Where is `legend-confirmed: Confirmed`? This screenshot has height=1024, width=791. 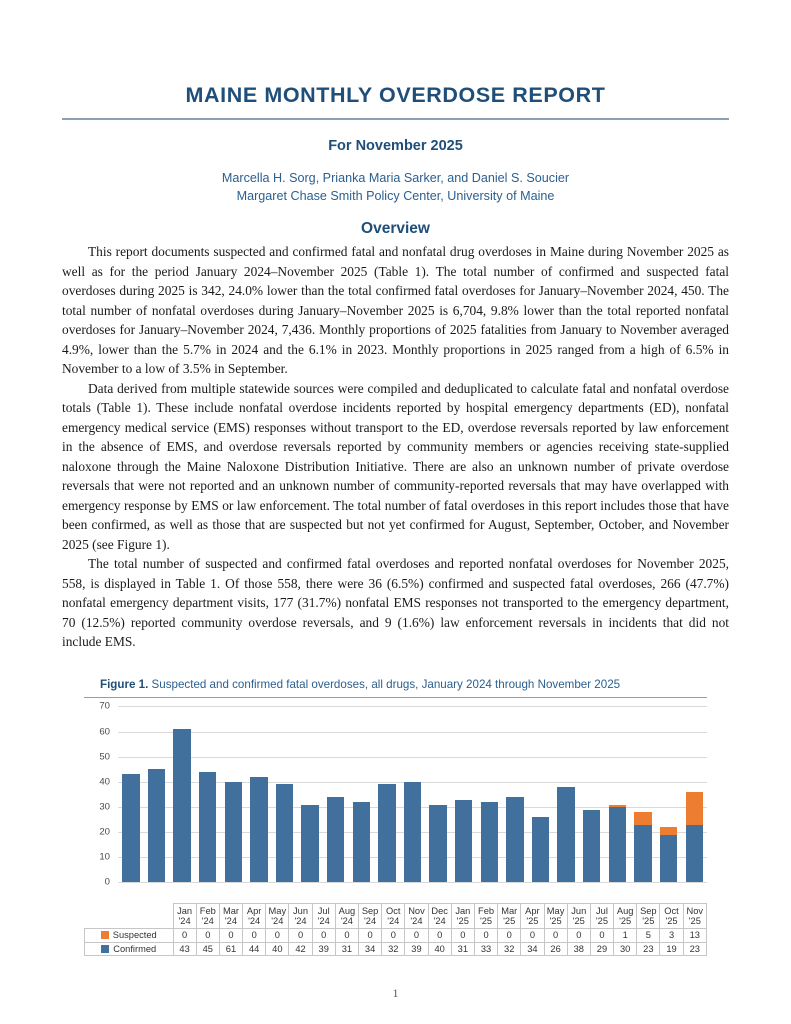 legend-confirmed: Confirmed is located at coordinates (129, 949).